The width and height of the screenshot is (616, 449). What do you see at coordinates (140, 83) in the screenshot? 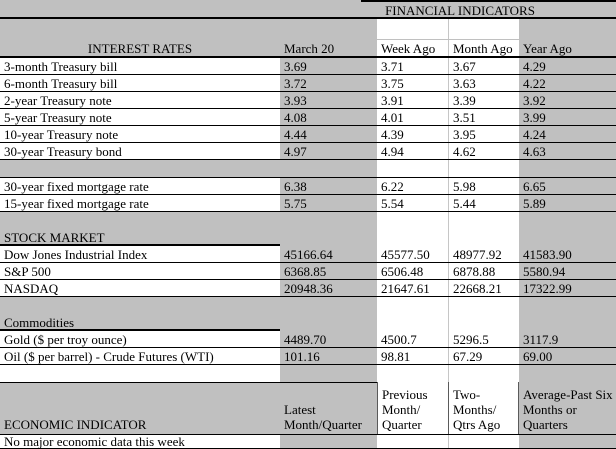
I see `row-label: 6-month Treasury bill` at bounding box center [140, 83].